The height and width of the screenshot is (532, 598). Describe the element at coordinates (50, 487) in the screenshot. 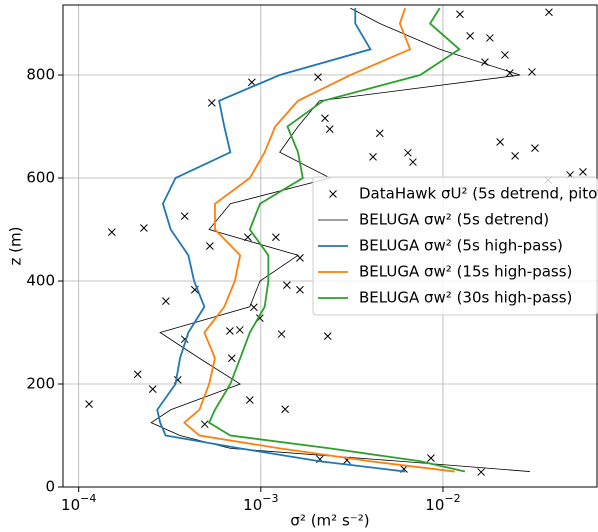

I see `y-tick-label: 0` at that location.